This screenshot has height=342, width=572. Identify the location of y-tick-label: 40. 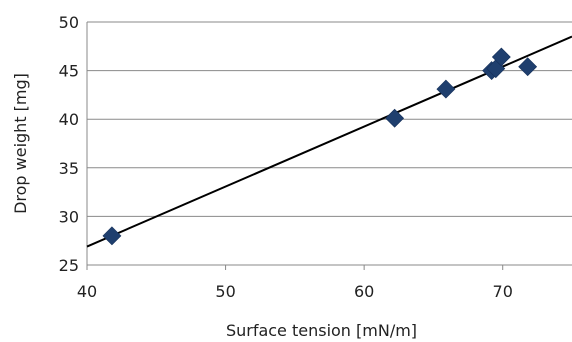
(69, 119).